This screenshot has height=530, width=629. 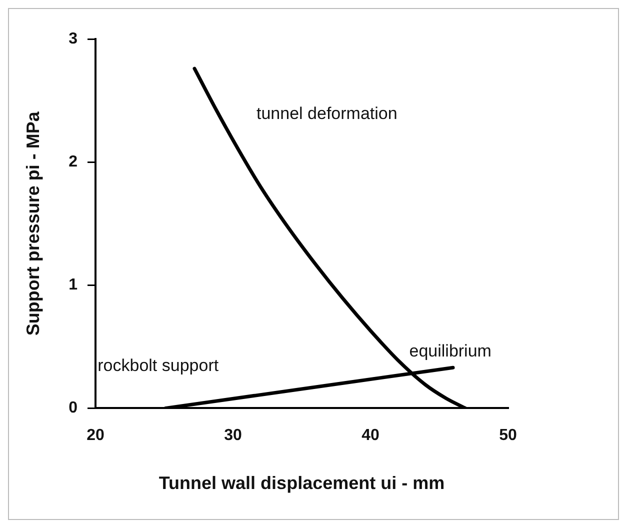 What do you see at coordinates (32, 223) in the screenshot?
I see `y-axis-title: Support pressure pi - MPa` at bounding box center [32, 223].